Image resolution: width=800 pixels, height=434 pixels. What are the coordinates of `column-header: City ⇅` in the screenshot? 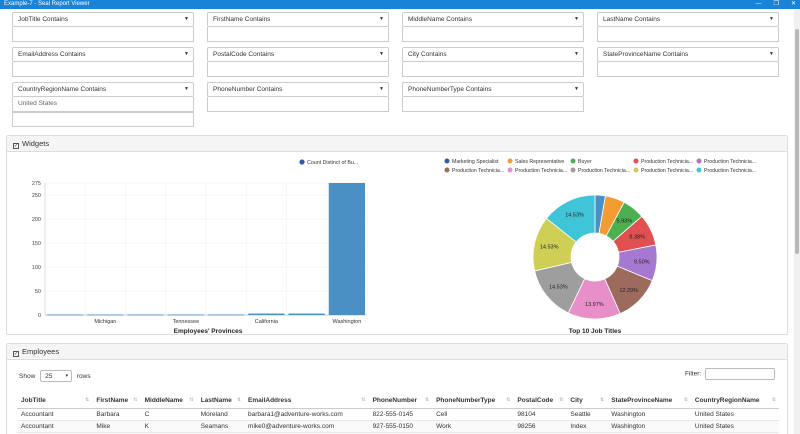 It's located at (587, 401).